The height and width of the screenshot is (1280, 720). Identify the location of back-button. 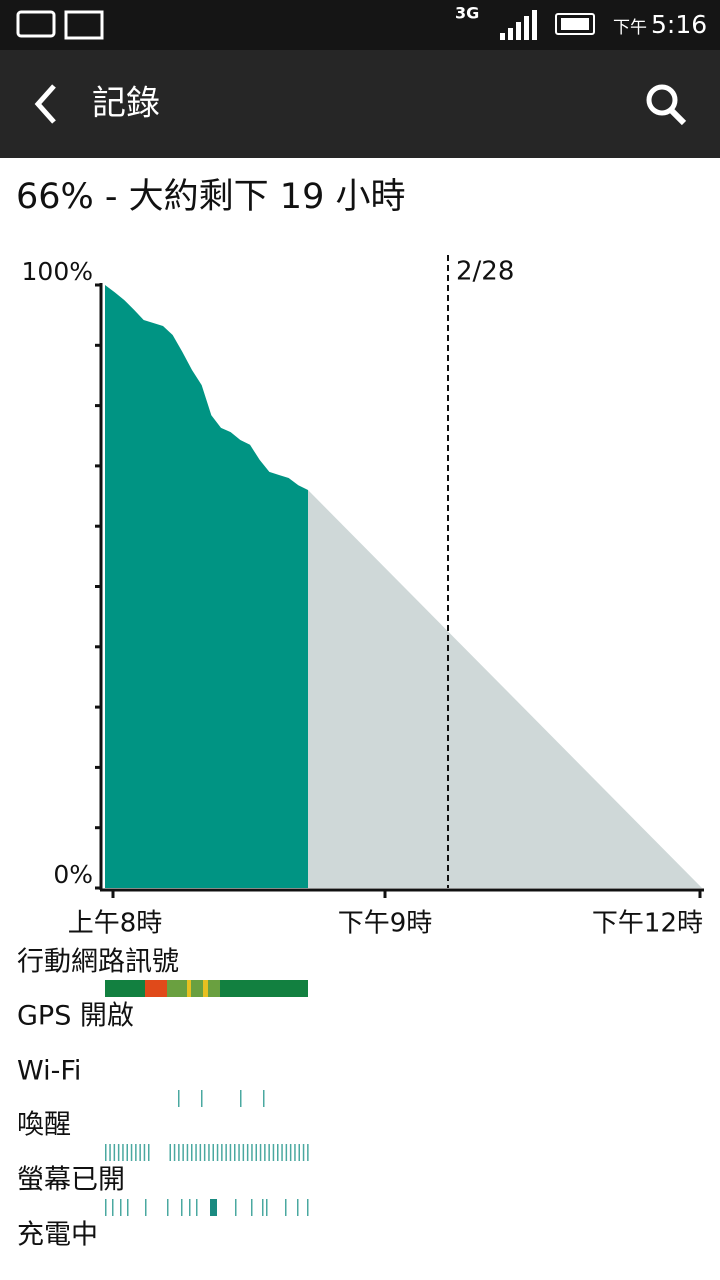
(45, 104).